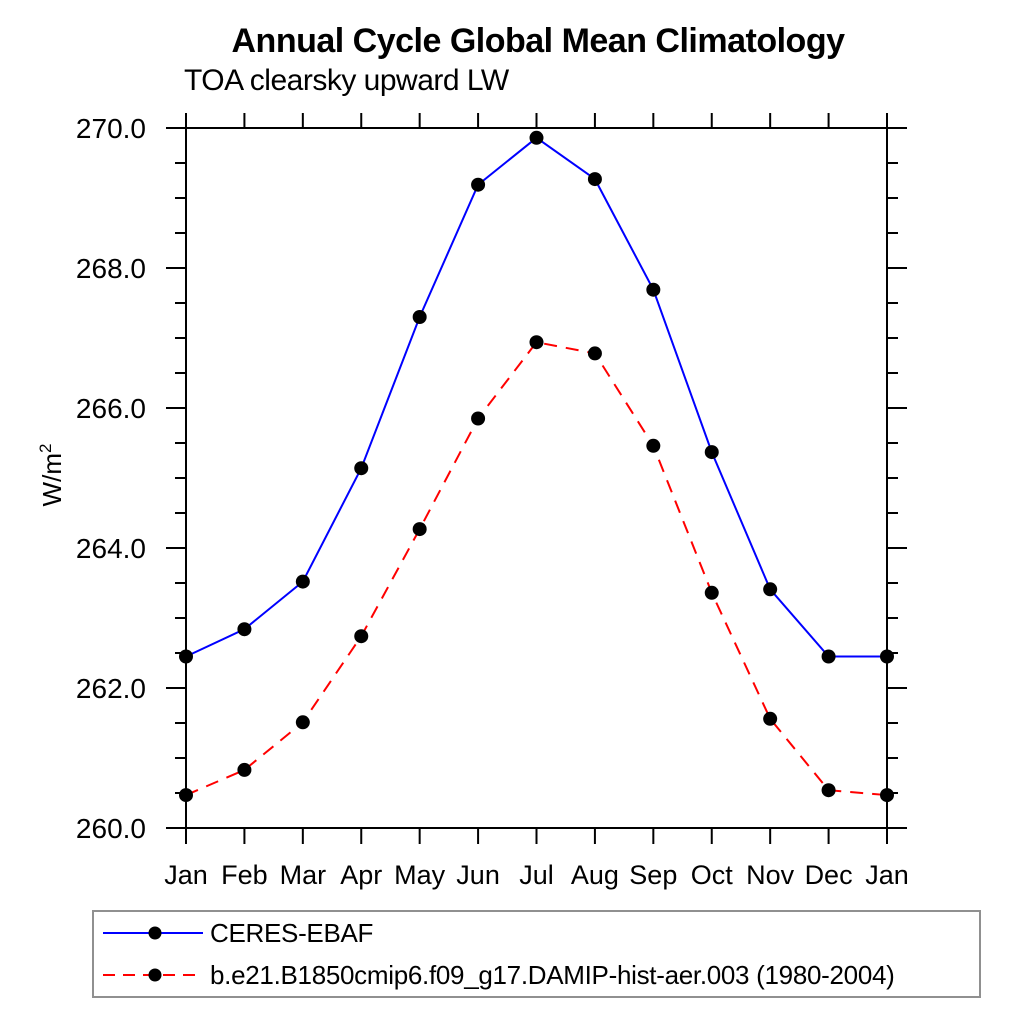  Describe the element at coordinates (712, 875) in the screenshot. I see `x-tick-label: Oct` at that location.